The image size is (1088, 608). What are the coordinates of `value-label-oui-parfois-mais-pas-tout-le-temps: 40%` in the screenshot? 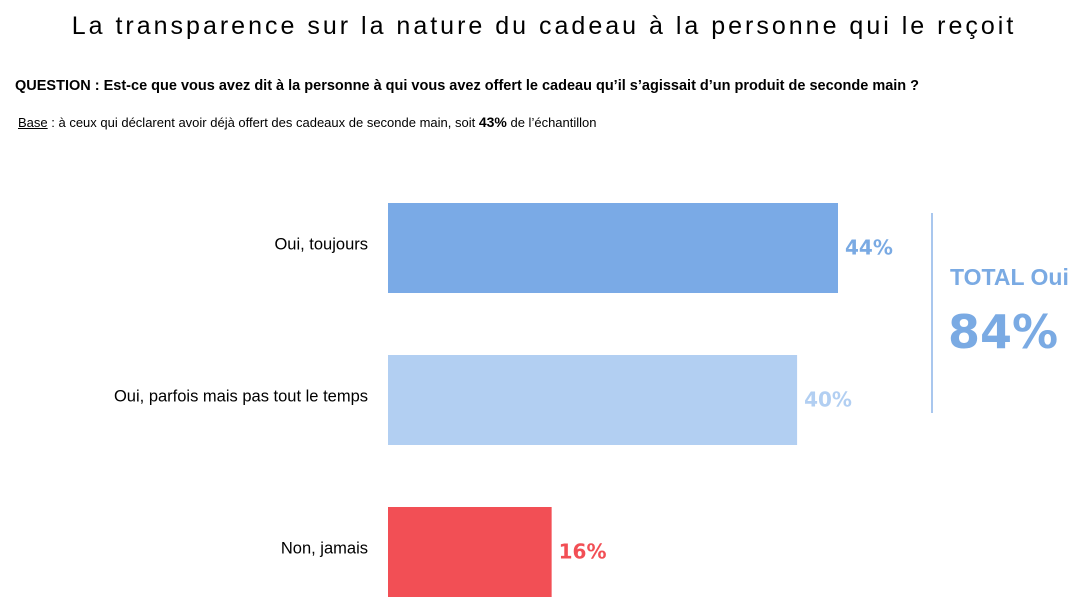 It's located at (828, 400).